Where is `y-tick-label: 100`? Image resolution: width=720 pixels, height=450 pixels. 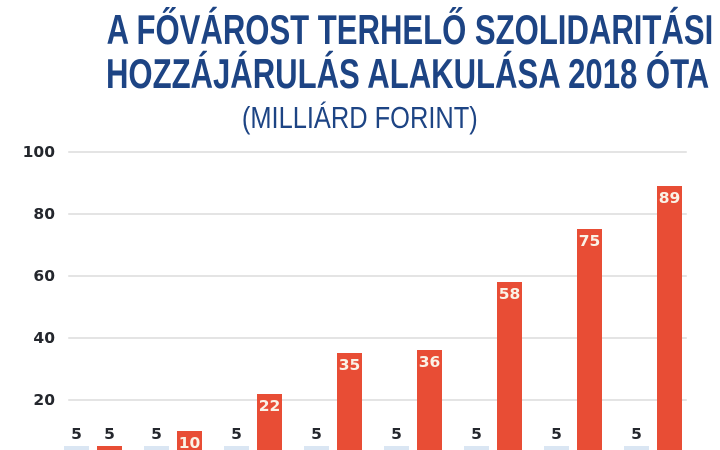 y-tick-label: 100 is located at coordinates (38, 152).